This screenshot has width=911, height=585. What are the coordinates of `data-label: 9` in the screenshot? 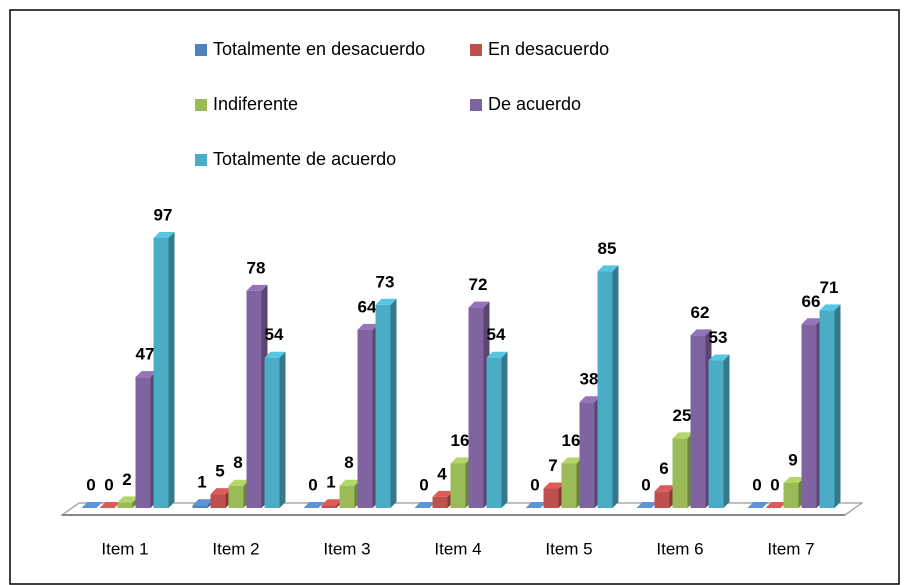 It's located at (792, 459).